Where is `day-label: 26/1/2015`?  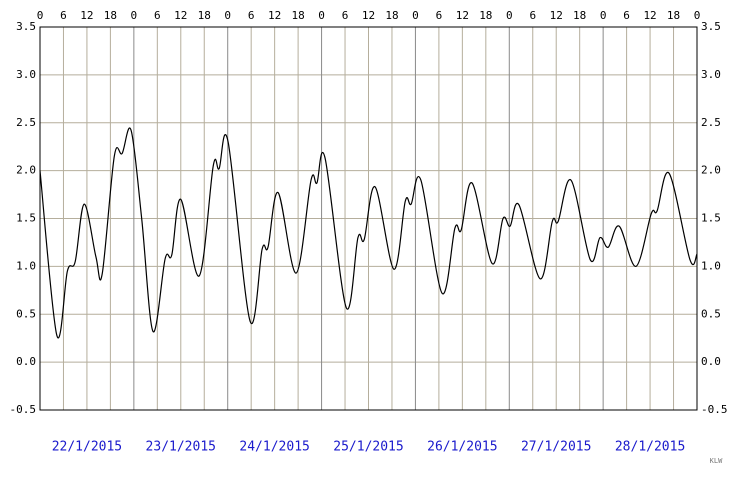
day-label: 26/1/2015 is located at coordinates (462, 447).